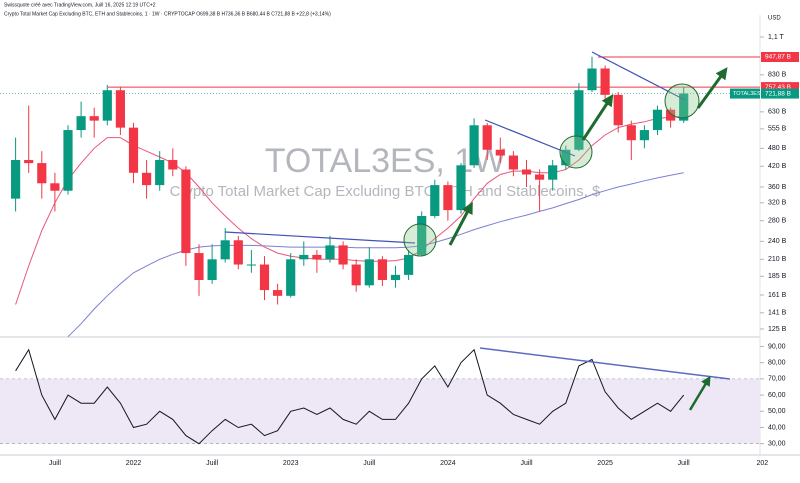  What do you see at coordinates (776, 37) in the screenshot?
I see `y-tick-label: 1,1 T` at bounding box center [776, 37].